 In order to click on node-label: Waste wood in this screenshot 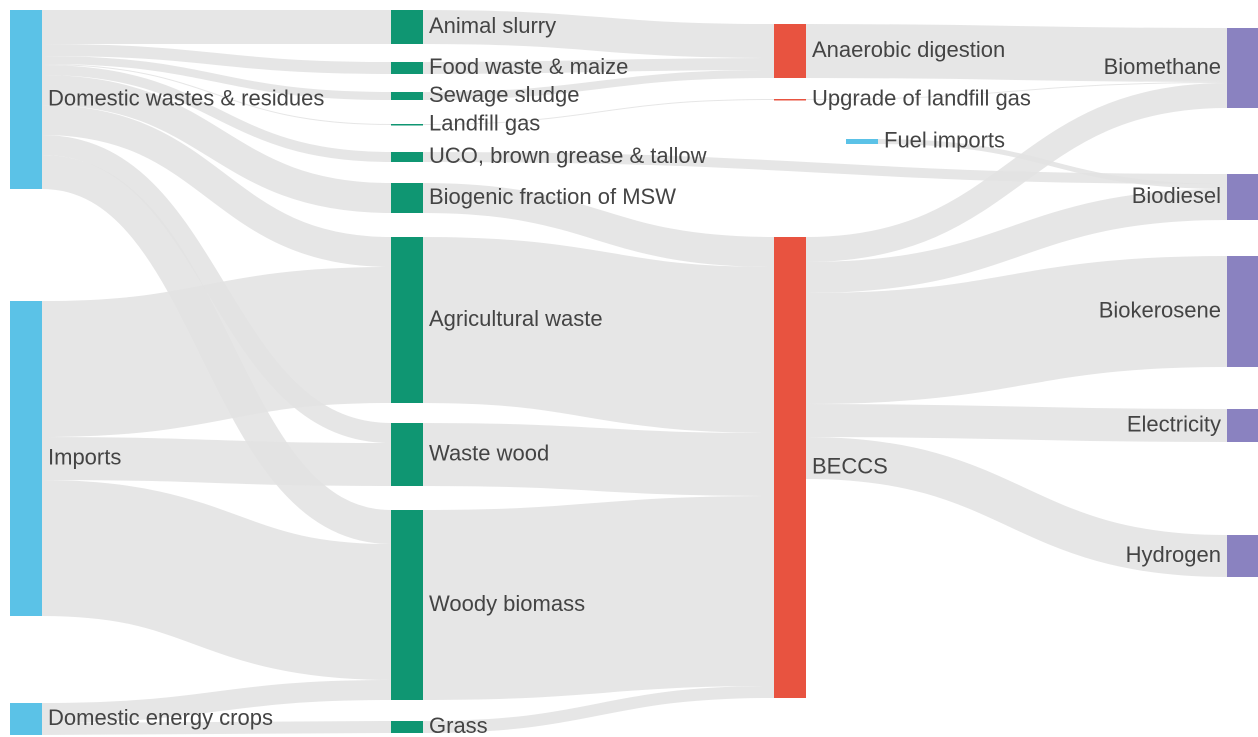, I will do `click(489, 452)`.